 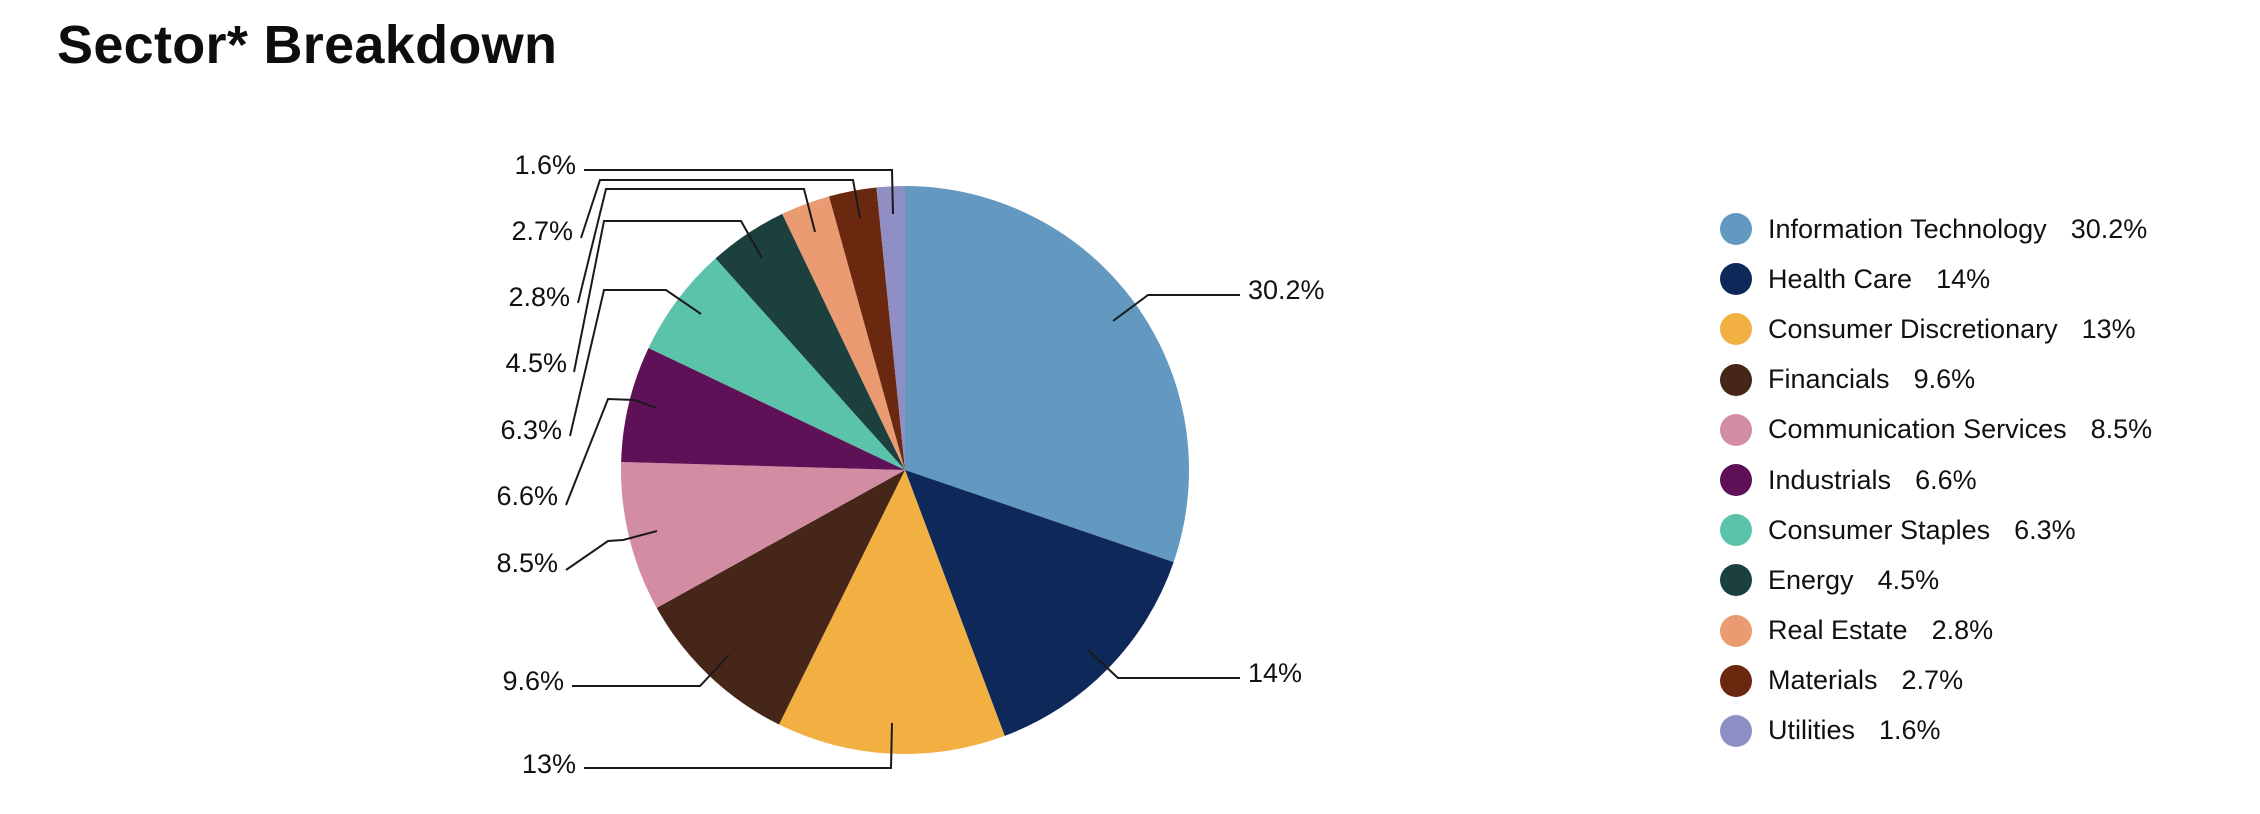 I want to click on data-label-health-care: 14%, so click(x=1275, y=673).